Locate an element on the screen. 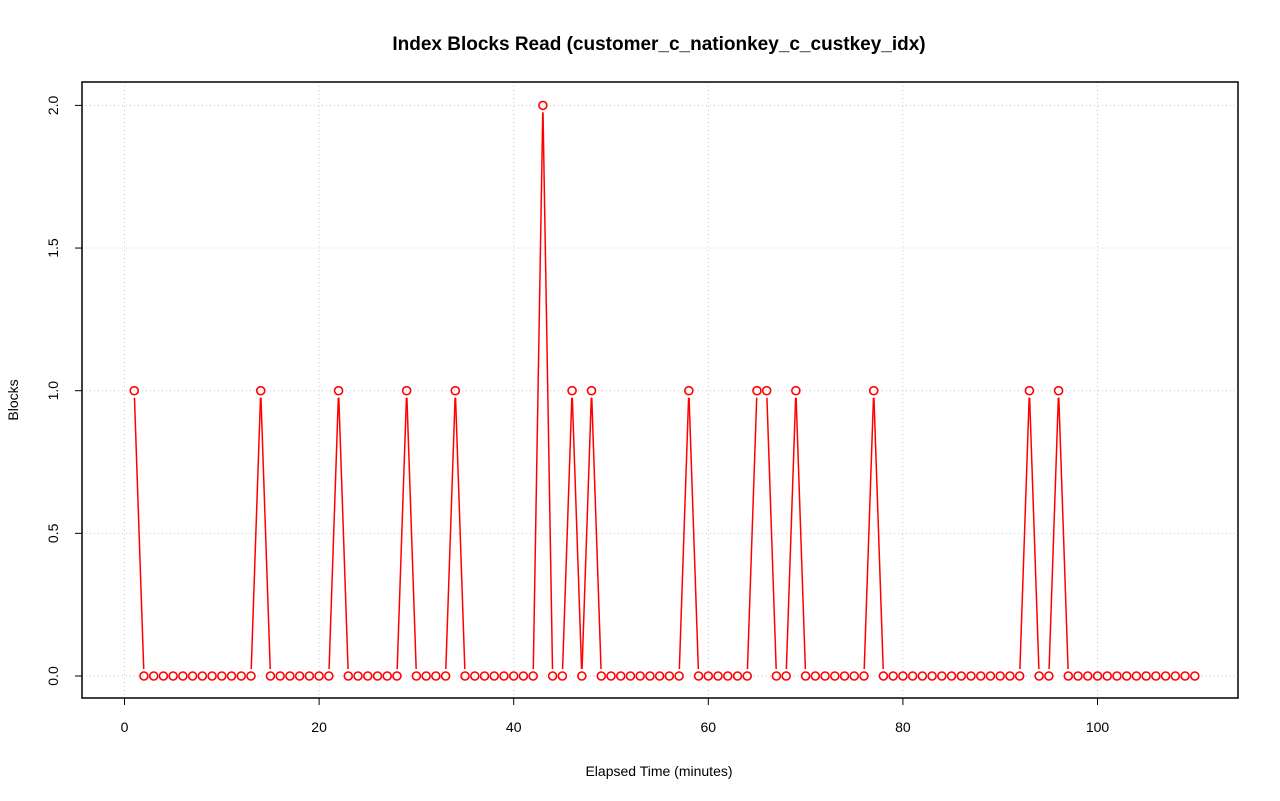 The image size is (1280, 801). y-tick-label: 0.0 is located at coordinates (53, 676).